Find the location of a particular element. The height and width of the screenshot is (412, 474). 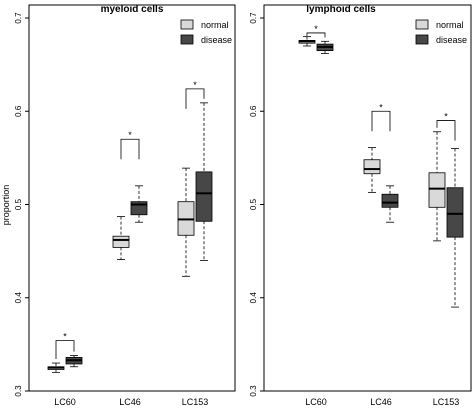

y-axis-label: proportion is located at coordinates (6, 205).